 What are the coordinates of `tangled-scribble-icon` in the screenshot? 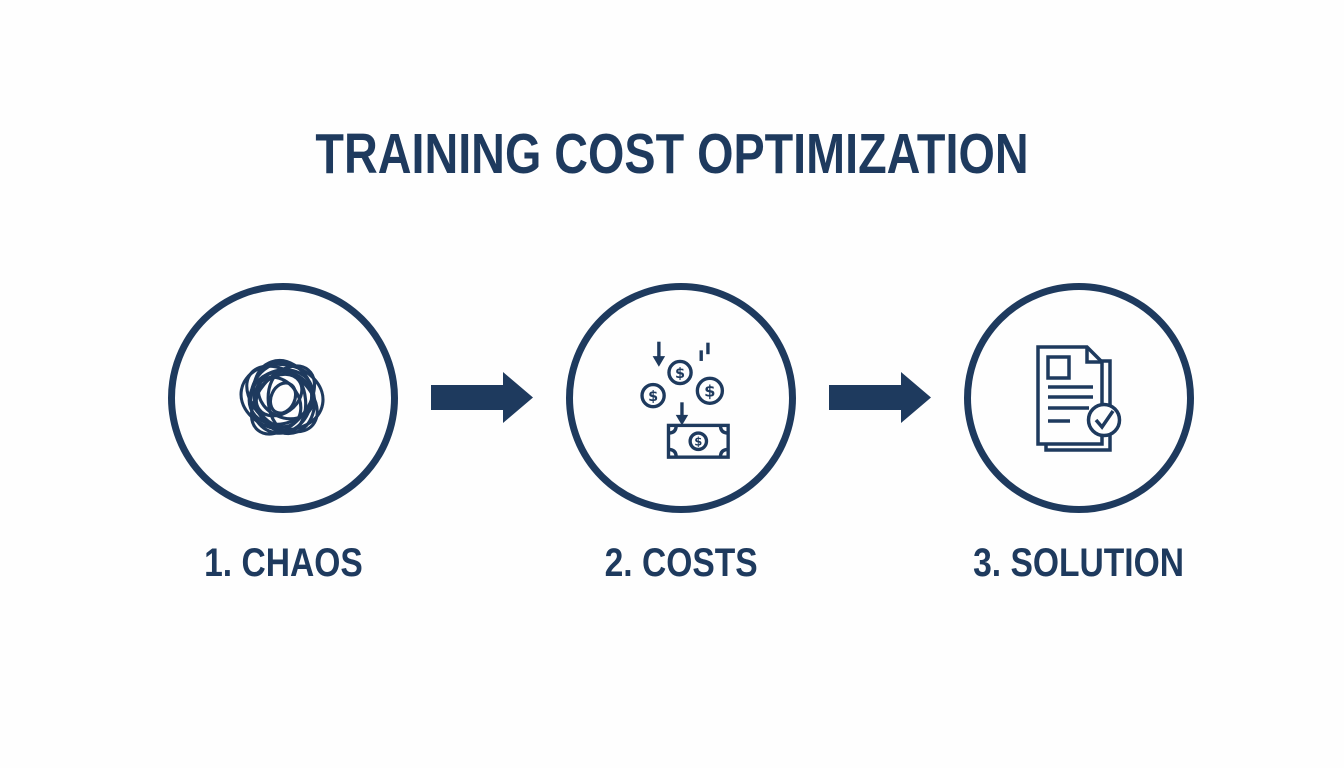 It's located at (282, 397).